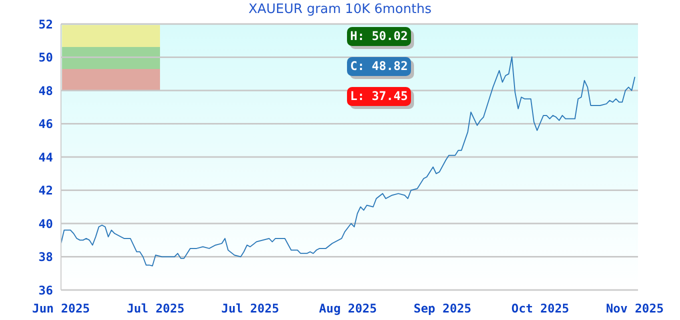 This screenshot has width=680, height=320. Describe the element at coordinates (379, 96) in the screenshot. I see `annotation: L: 37.45` at that location.